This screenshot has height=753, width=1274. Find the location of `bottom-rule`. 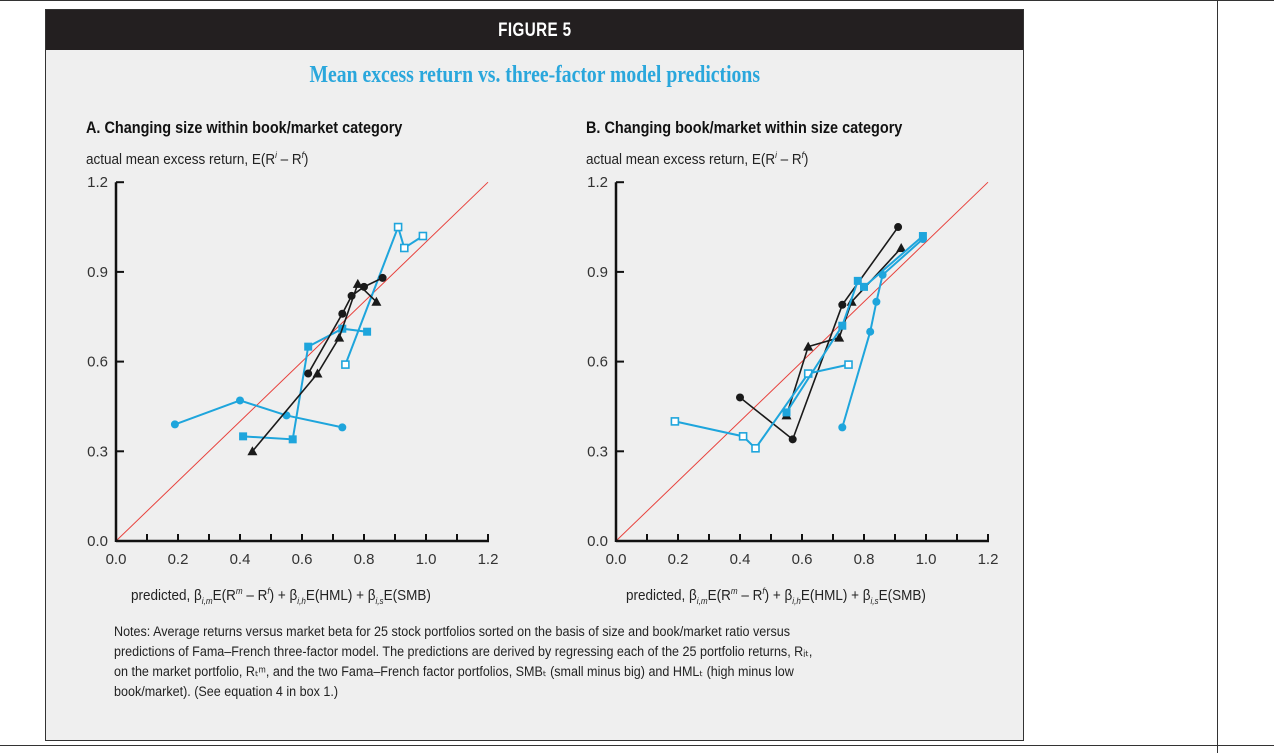

bottom-rule is located at coordinates (637, 745).